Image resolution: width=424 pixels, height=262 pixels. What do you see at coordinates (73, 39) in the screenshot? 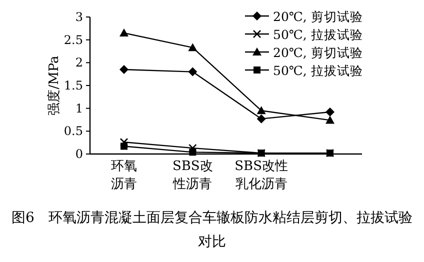
I see `y-tick-label: 2.5` at bounding box center [73, 39].